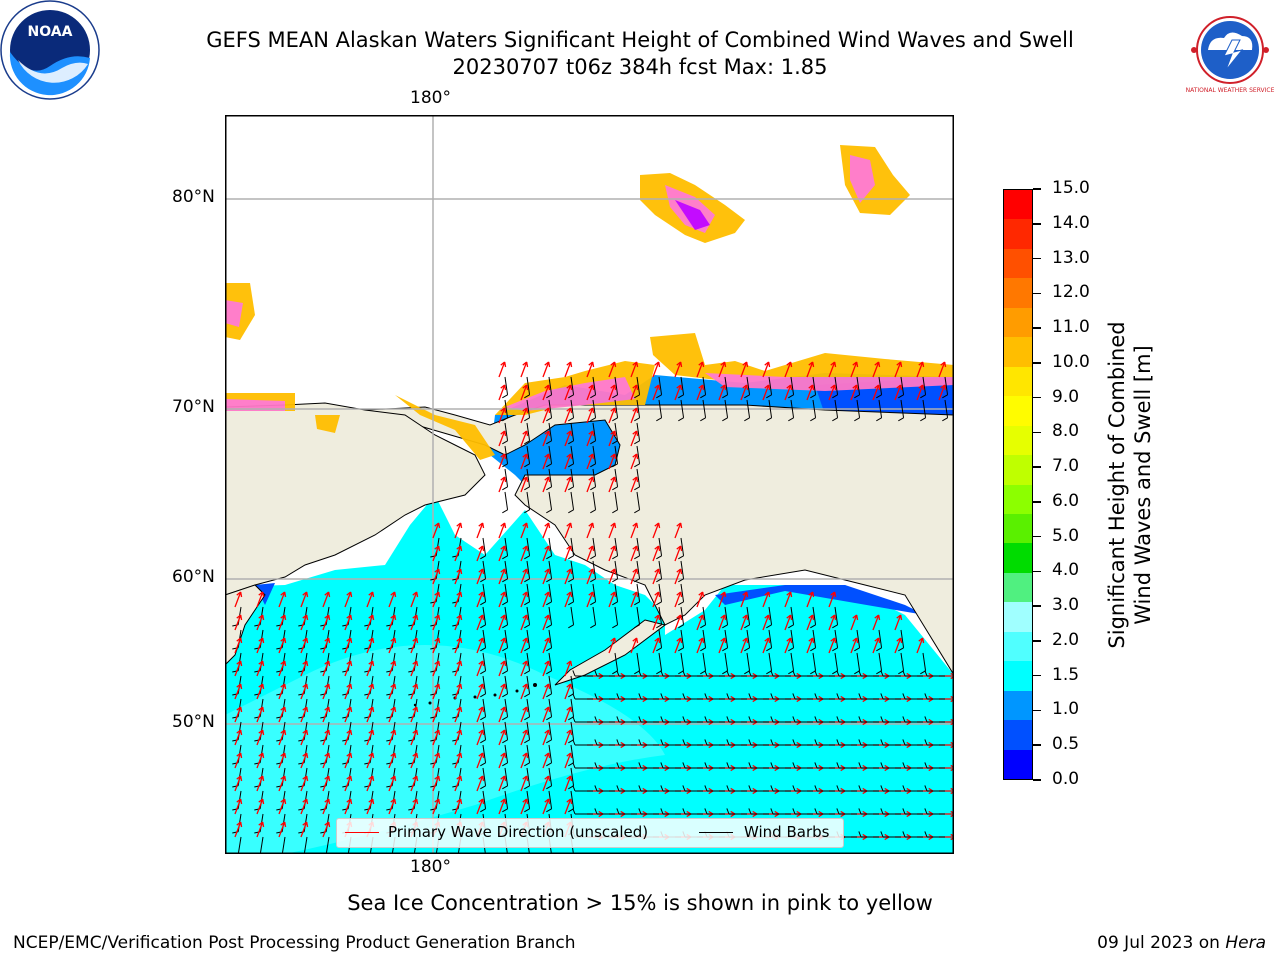 The image size is (1280, 960). Describe the element at coordinates (518, 832) in the screenshot. I see `wave-direction-legend-label: Primary Wave Direction (unscaled)` at that location.